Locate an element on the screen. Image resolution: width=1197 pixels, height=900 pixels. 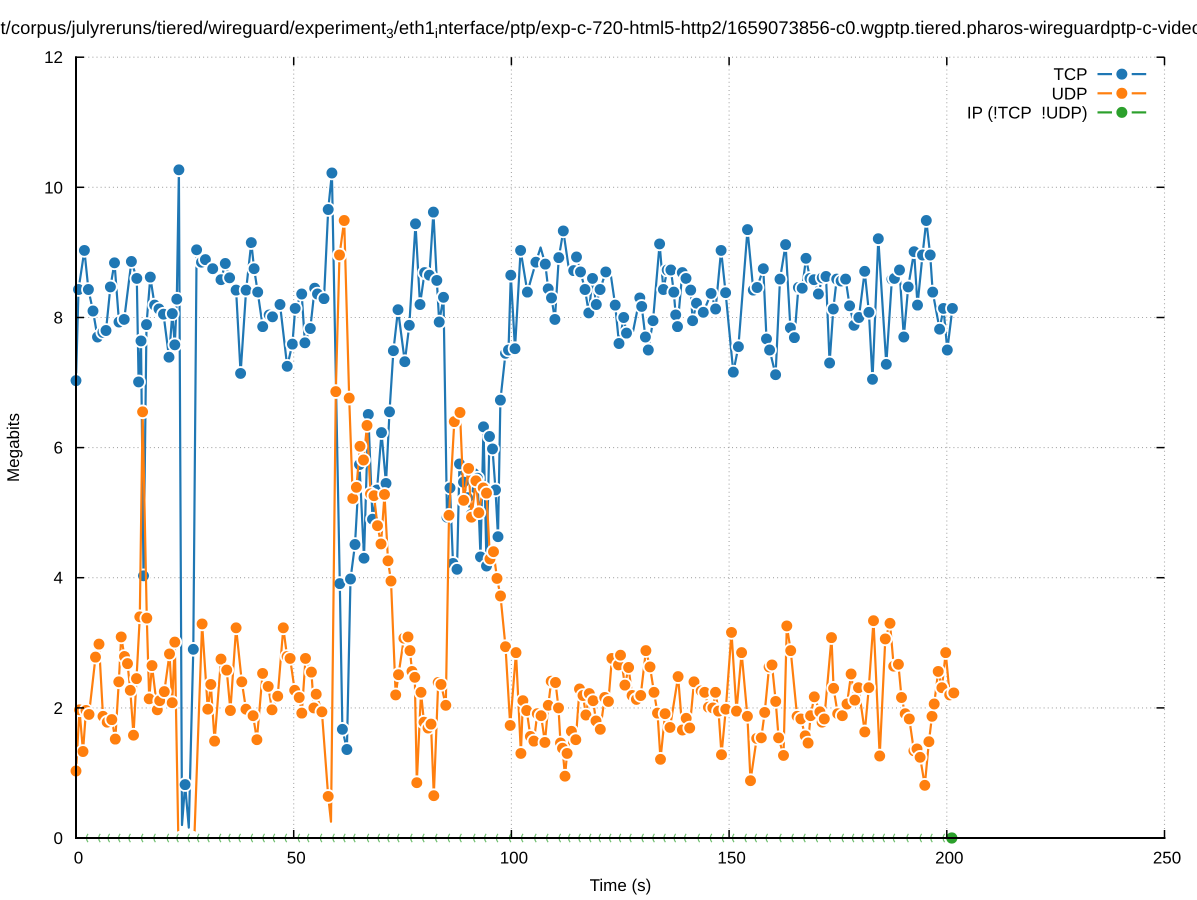
svg-text: 4 is located at coordinates (58, 578).